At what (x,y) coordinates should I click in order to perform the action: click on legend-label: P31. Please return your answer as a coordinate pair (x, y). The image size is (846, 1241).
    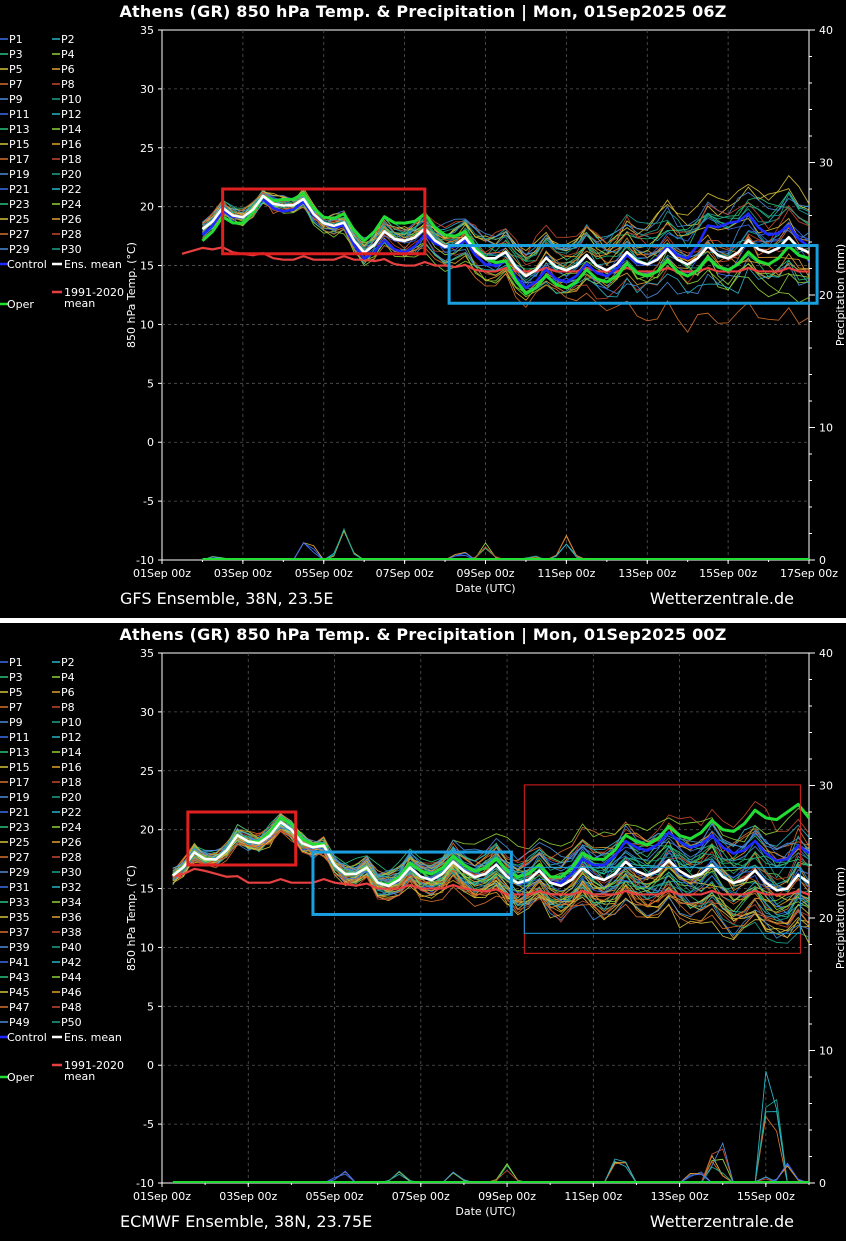
    Looking at the image, I should click on (19, 887).